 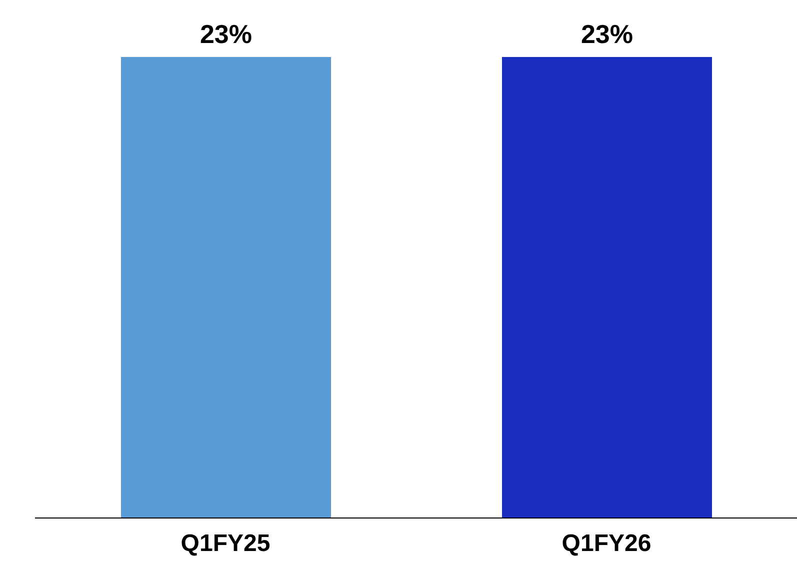 I want to click on x-tick-label: Q1FY25, so click(x=225, y=544).